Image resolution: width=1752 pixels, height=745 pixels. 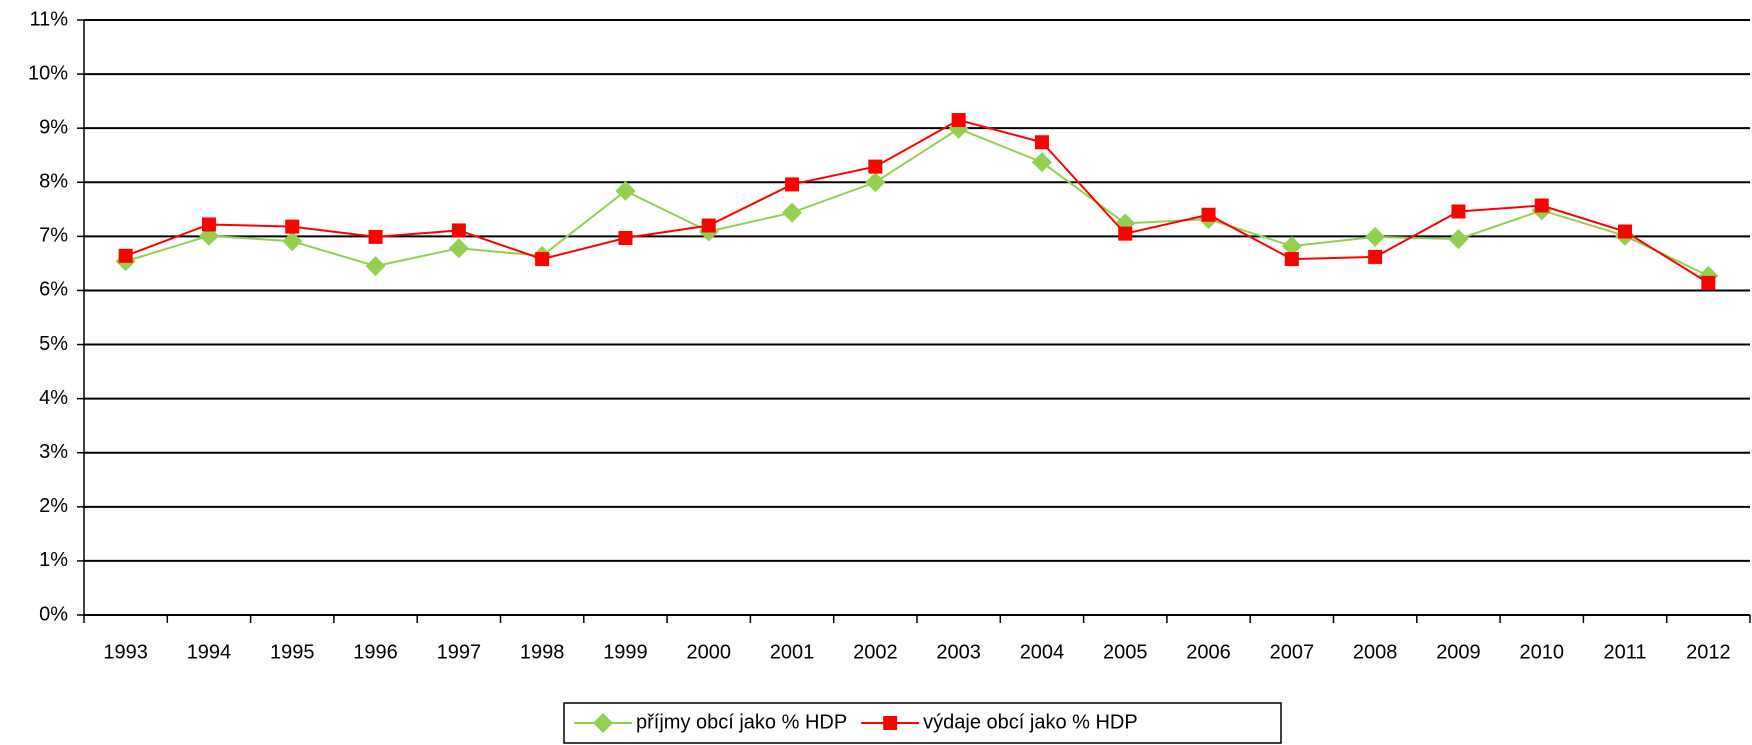 I want to click on x-tick-label: 2012, so click(x=1708, y=652).